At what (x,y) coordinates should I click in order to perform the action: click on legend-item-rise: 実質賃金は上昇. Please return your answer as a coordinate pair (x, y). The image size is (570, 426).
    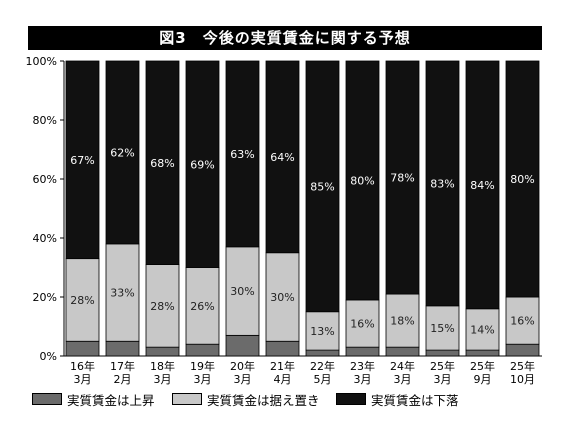
    Looking at the image, I should click on (93, 399).